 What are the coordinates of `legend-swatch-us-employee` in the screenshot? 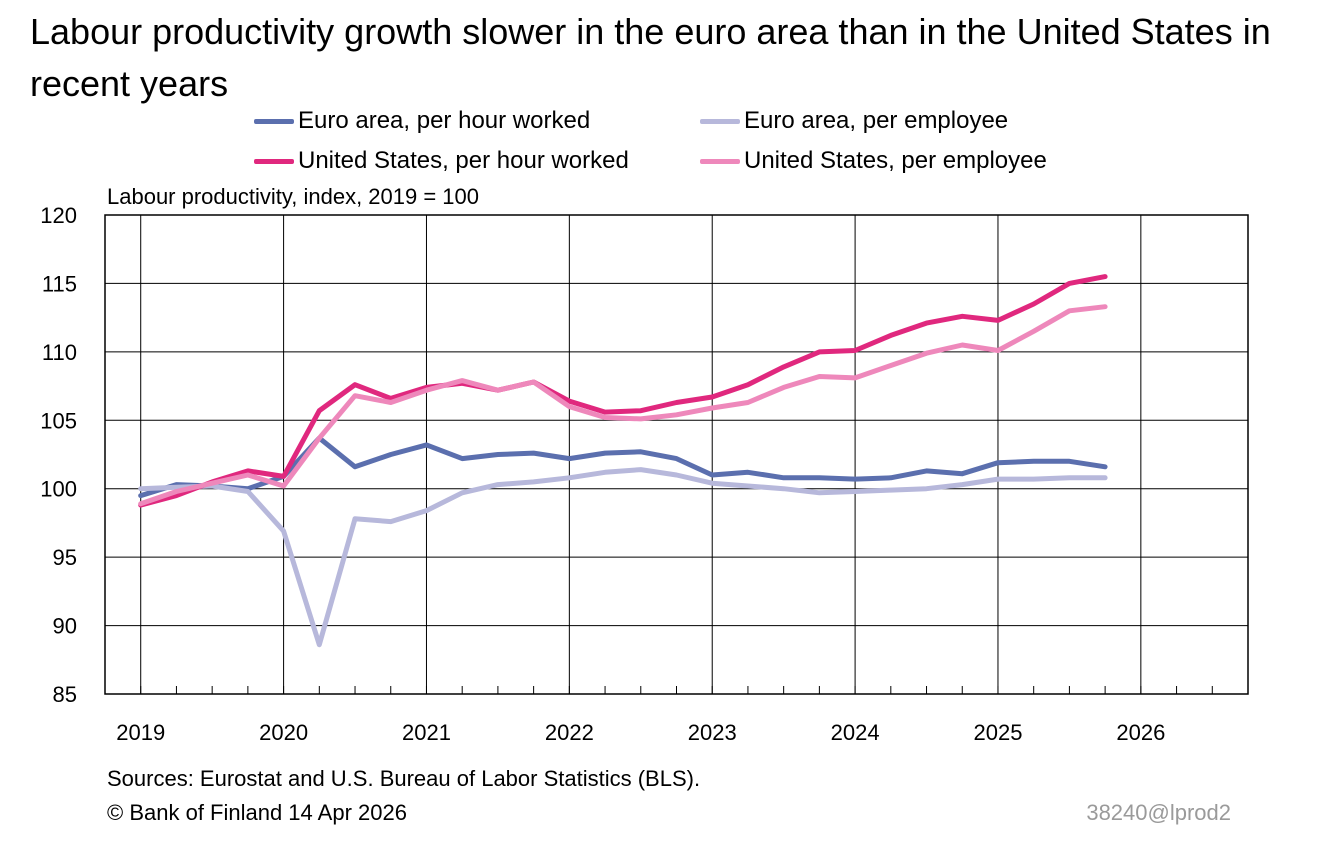 It's located at (720, 161).